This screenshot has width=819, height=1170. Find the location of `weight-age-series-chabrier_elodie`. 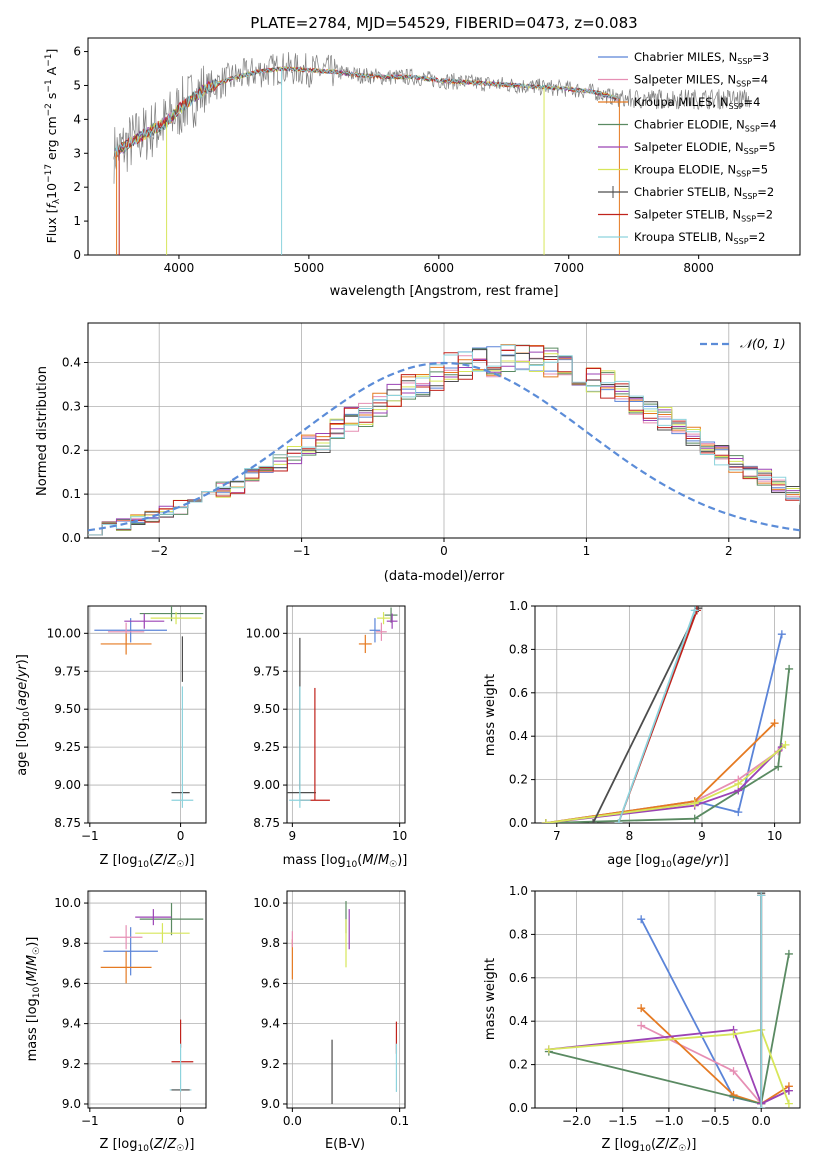

weight-age-series-chabrier_elodie is located at coordinates (667, 745).